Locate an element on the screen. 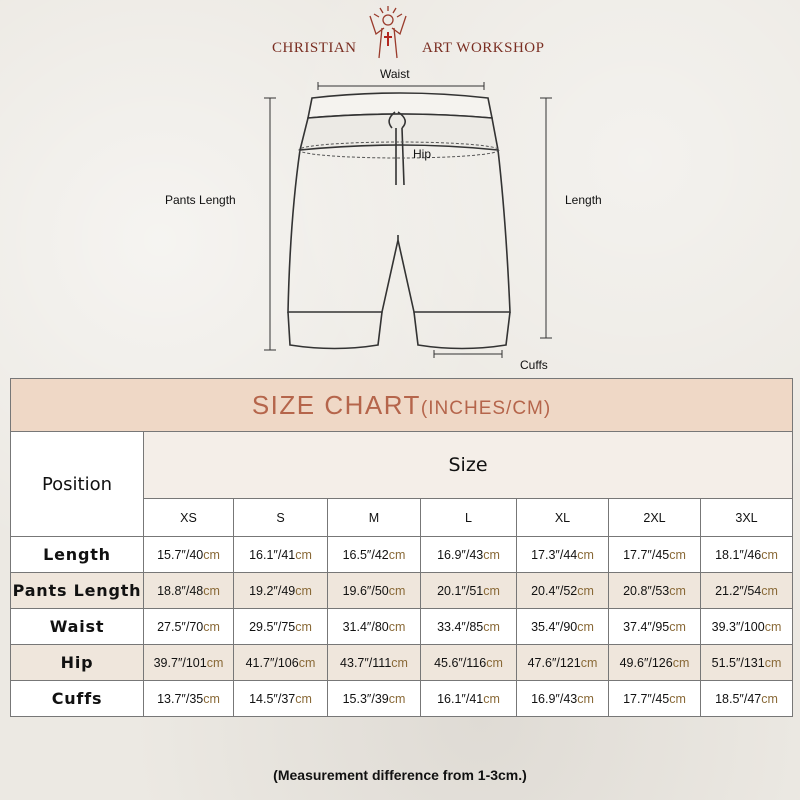 This screenshot has width=800, height=800. measurement-cell: 15.3″/39cm is located at coordinates (374, 698).